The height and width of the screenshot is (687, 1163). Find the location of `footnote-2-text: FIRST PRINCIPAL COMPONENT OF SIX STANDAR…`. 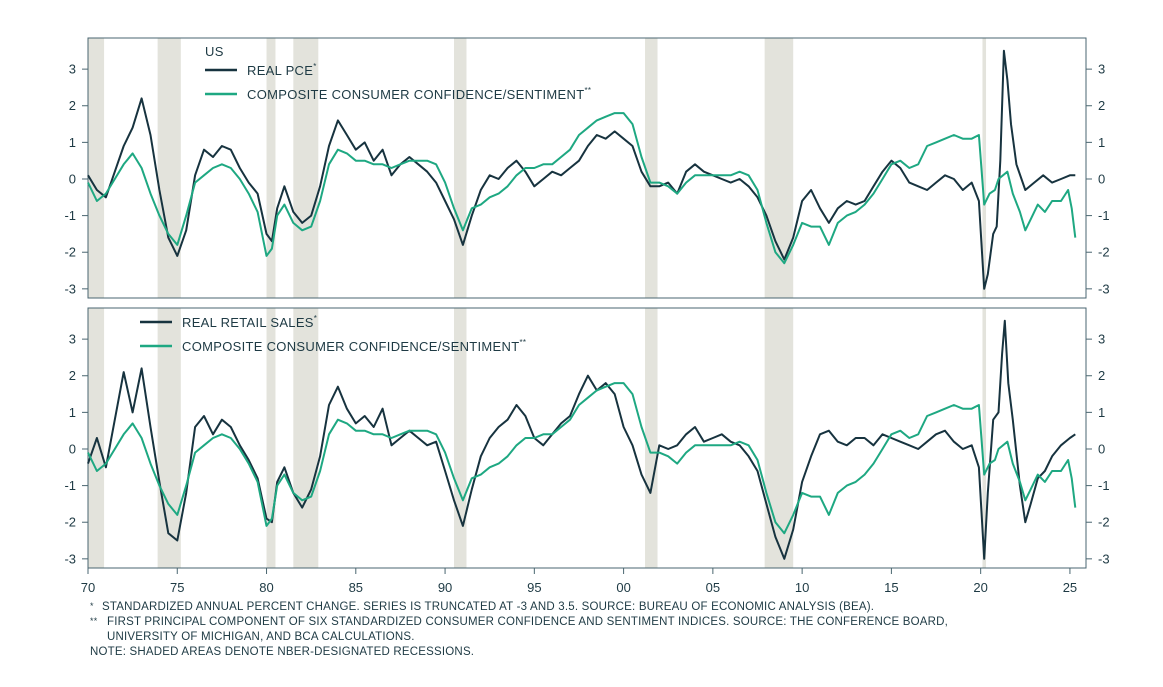

footnote-2-text: FIRST PRINCIPAL COMPONENT OF SIX STANDAR… is located at coordinates (528, 622).